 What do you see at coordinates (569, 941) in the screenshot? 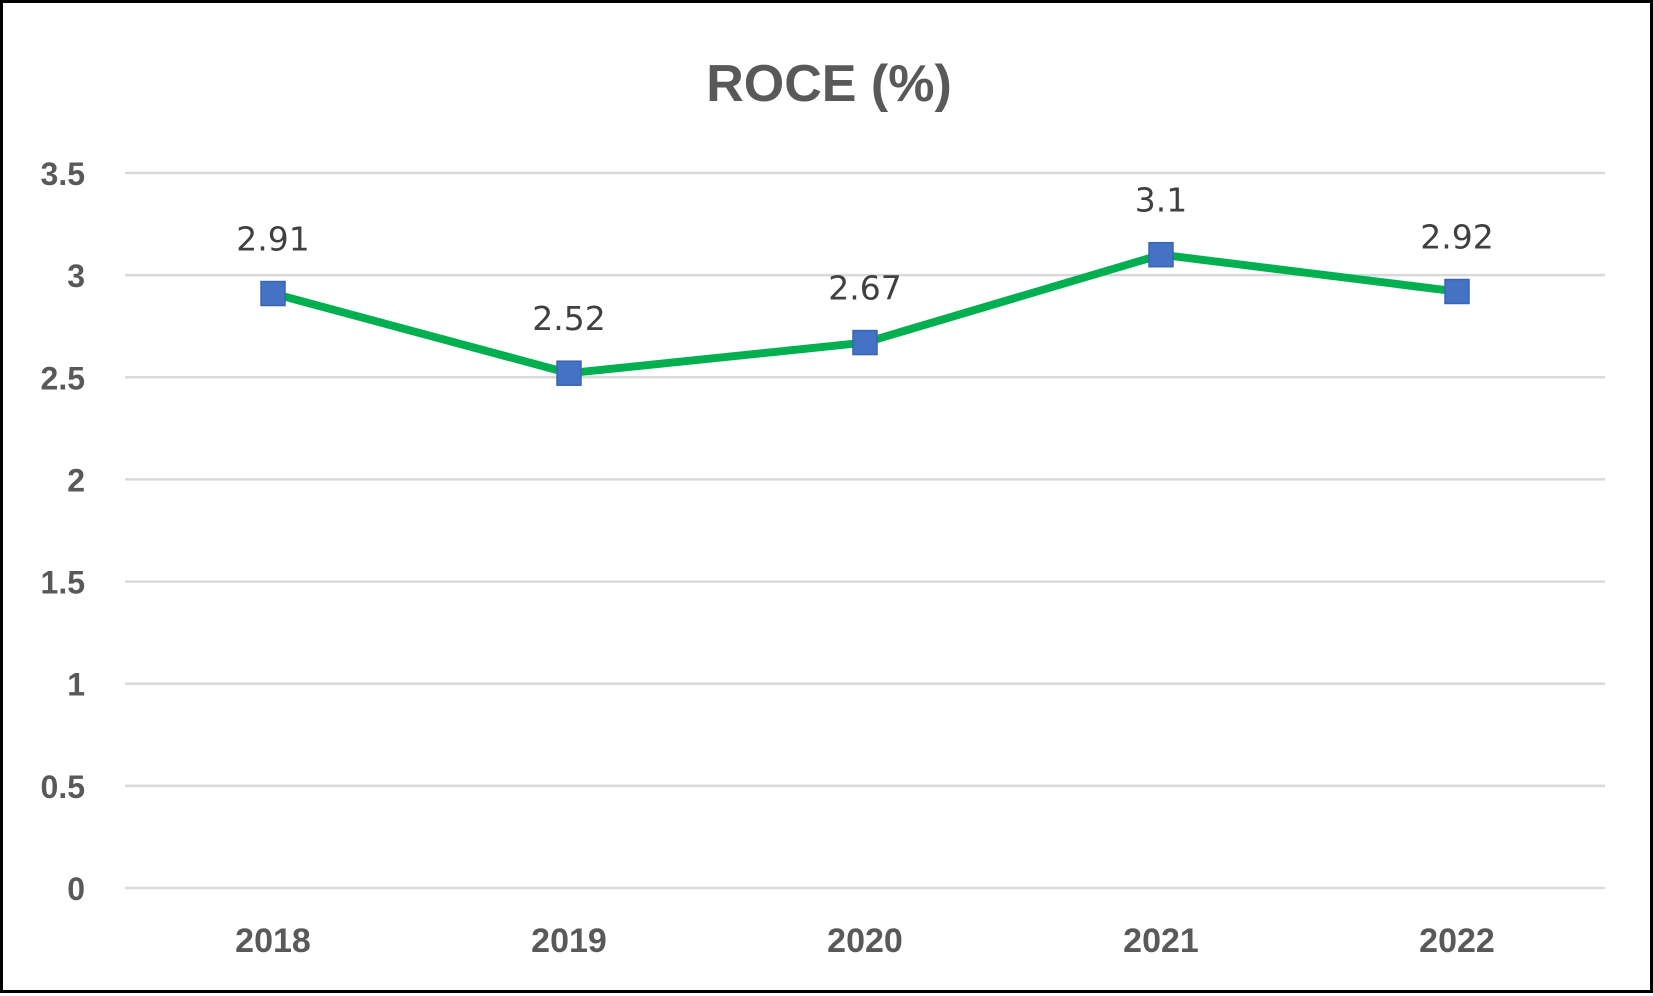
I see `x-tick-label: 2019` at bounding box center [569, 941].